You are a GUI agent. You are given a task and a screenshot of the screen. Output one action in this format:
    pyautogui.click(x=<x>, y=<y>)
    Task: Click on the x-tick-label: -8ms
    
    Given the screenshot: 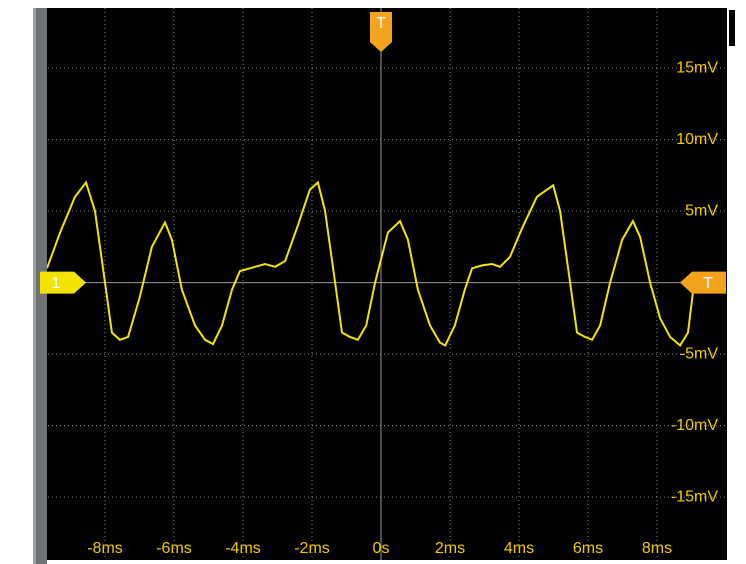 What is the action you would take?
    pyautogui.click(x=105, y=548)
    